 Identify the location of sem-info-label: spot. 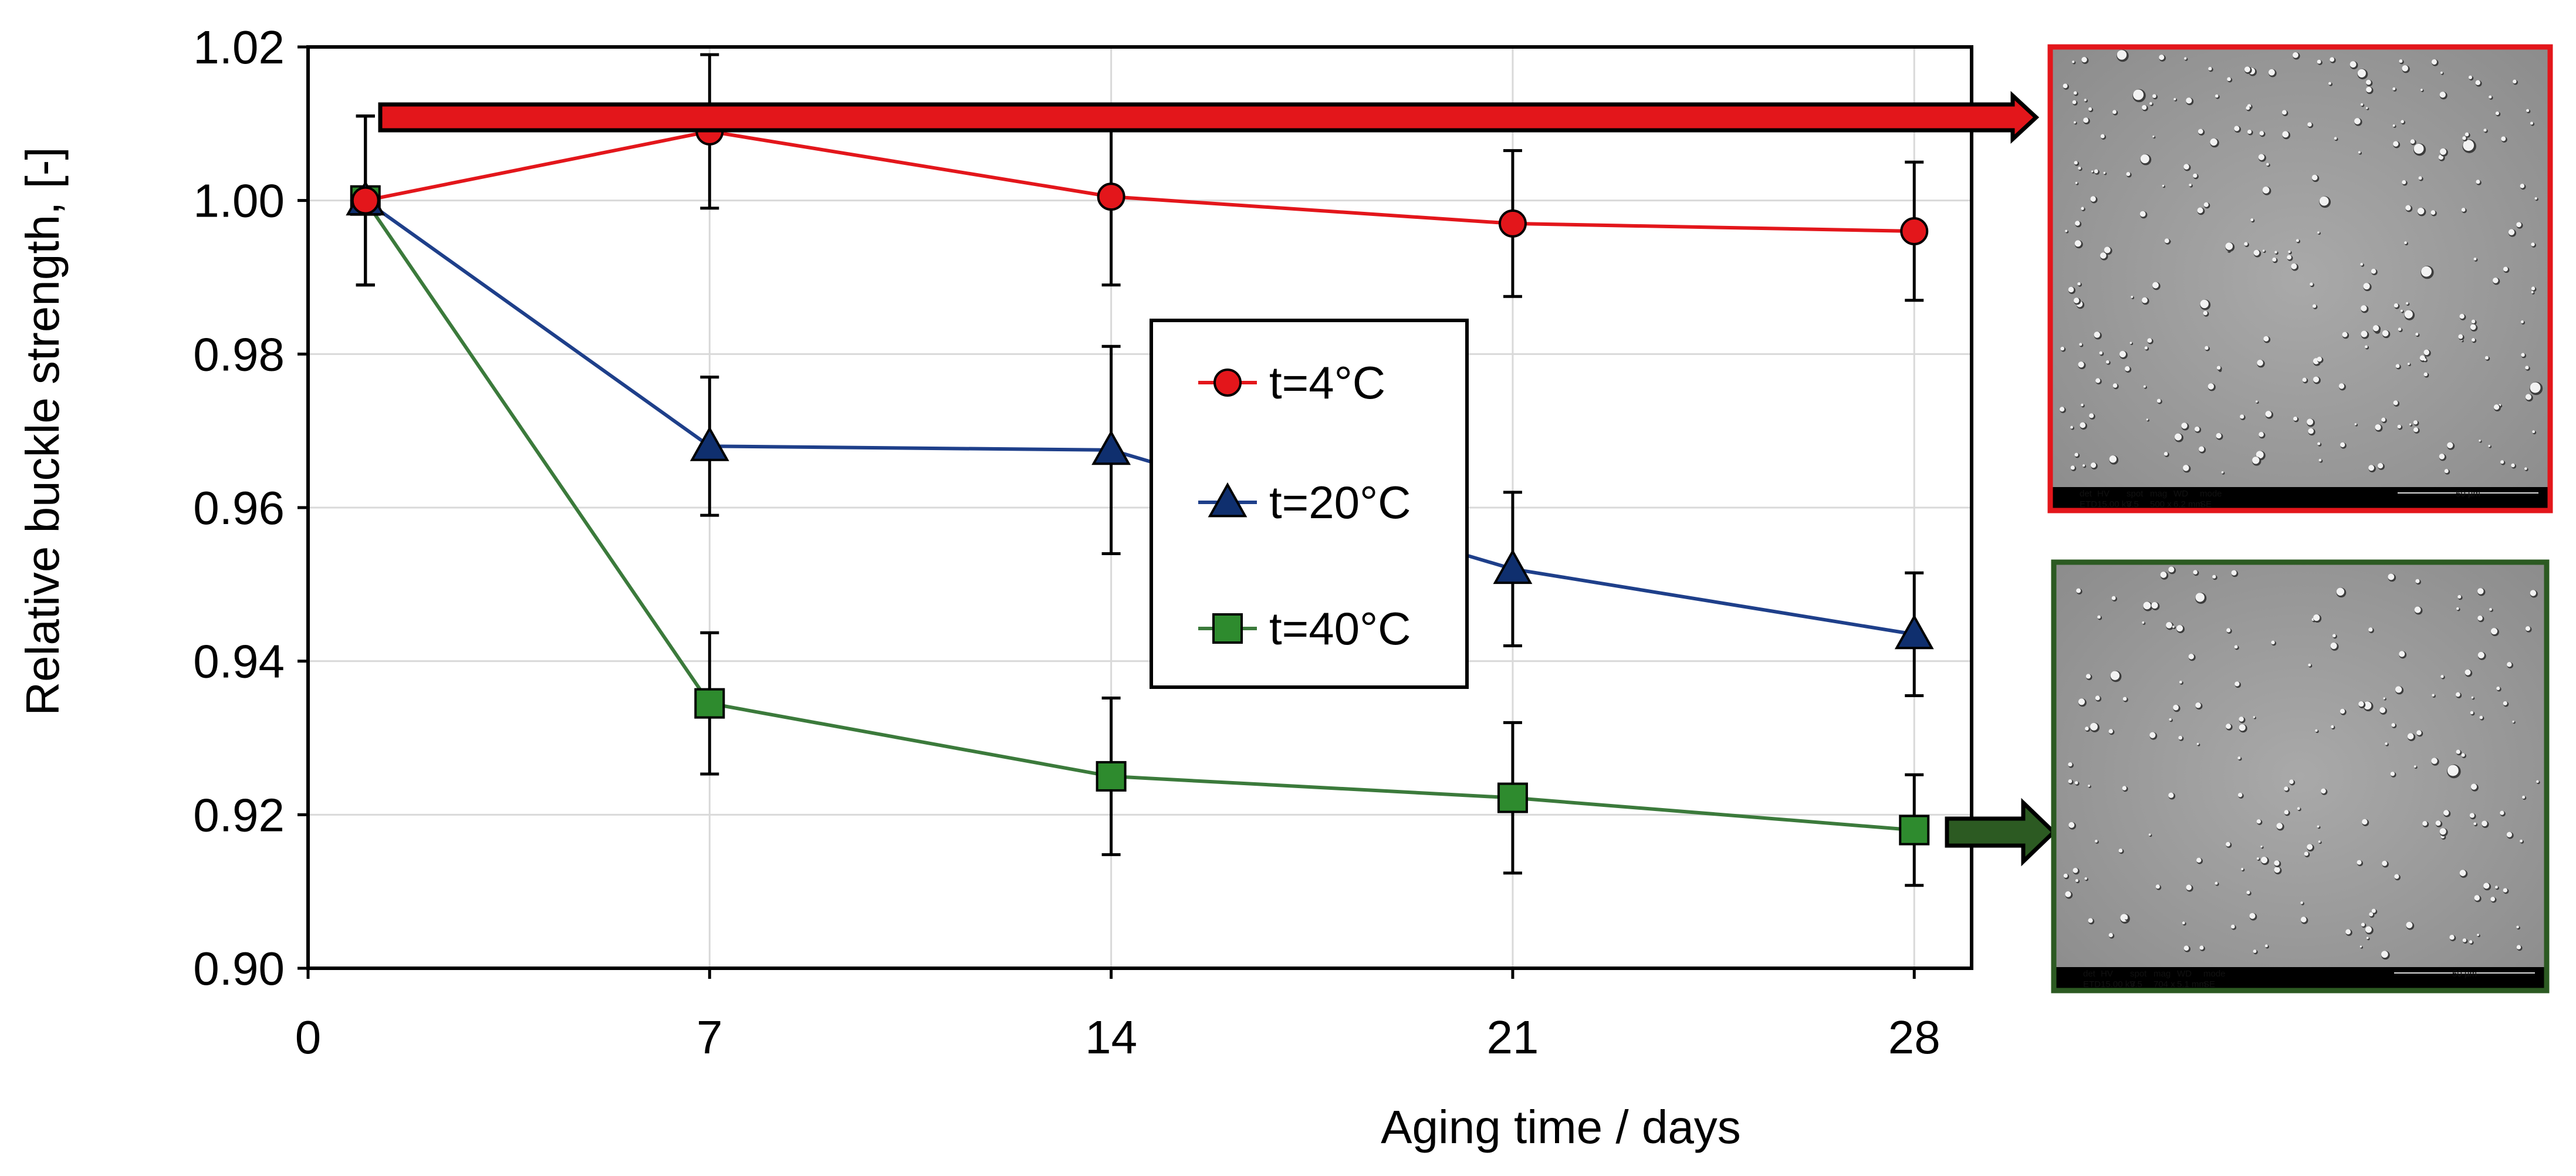
(2135, 494).